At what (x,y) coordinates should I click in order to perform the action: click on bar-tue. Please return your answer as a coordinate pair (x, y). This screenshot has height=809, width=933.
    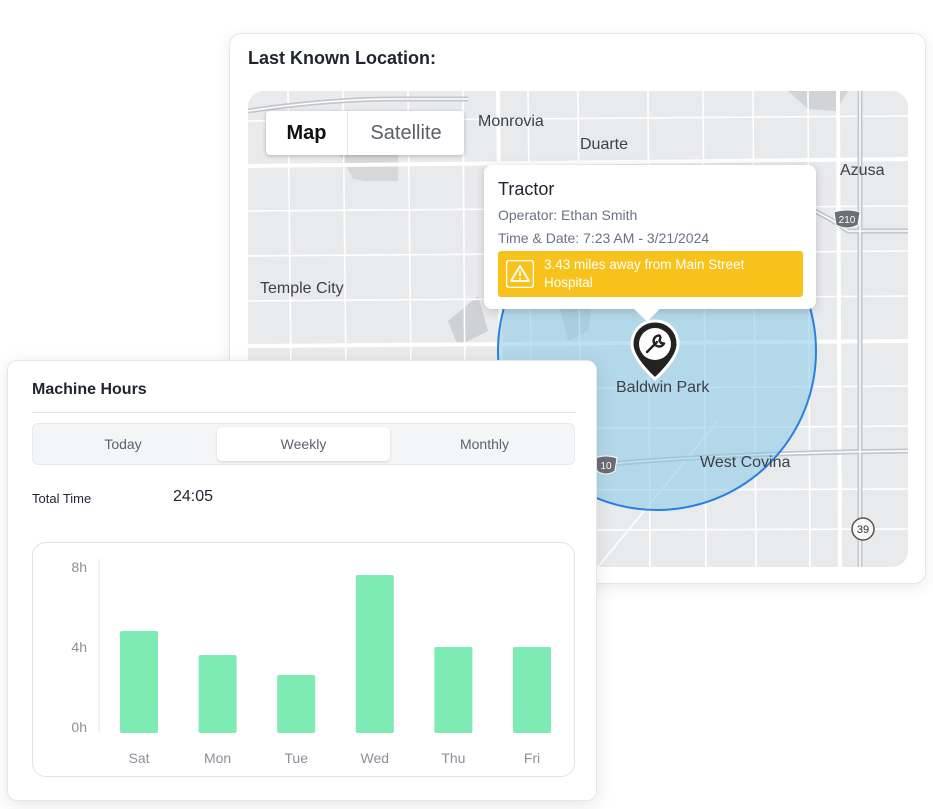
    Looking at the image, I should click on (296, 704).